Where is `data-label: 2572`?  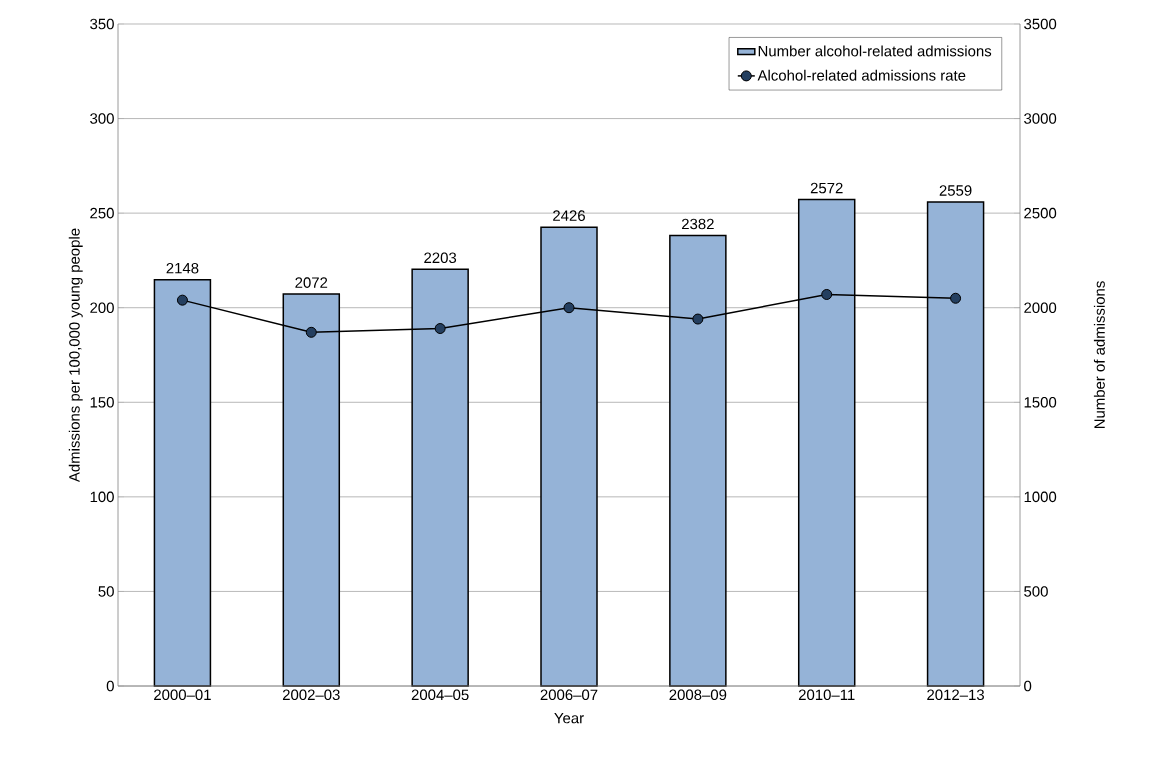 data-label: 2572 is located at coordinates (826, 188).